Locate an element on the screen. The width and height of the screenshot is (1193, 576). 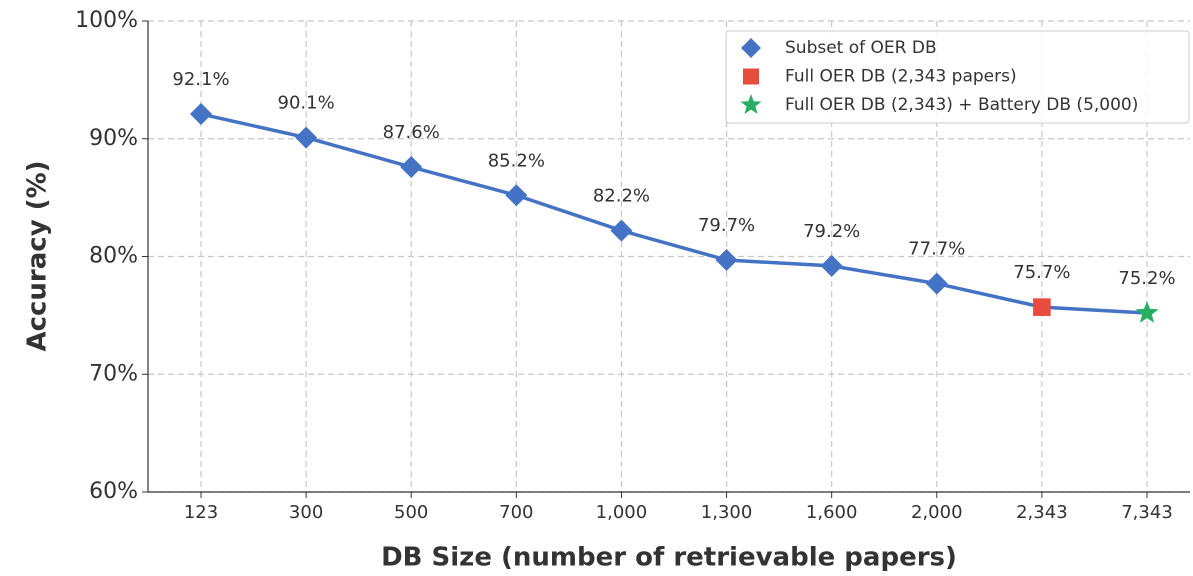
value-label: 90.1% is located at coordinates (306, 103).